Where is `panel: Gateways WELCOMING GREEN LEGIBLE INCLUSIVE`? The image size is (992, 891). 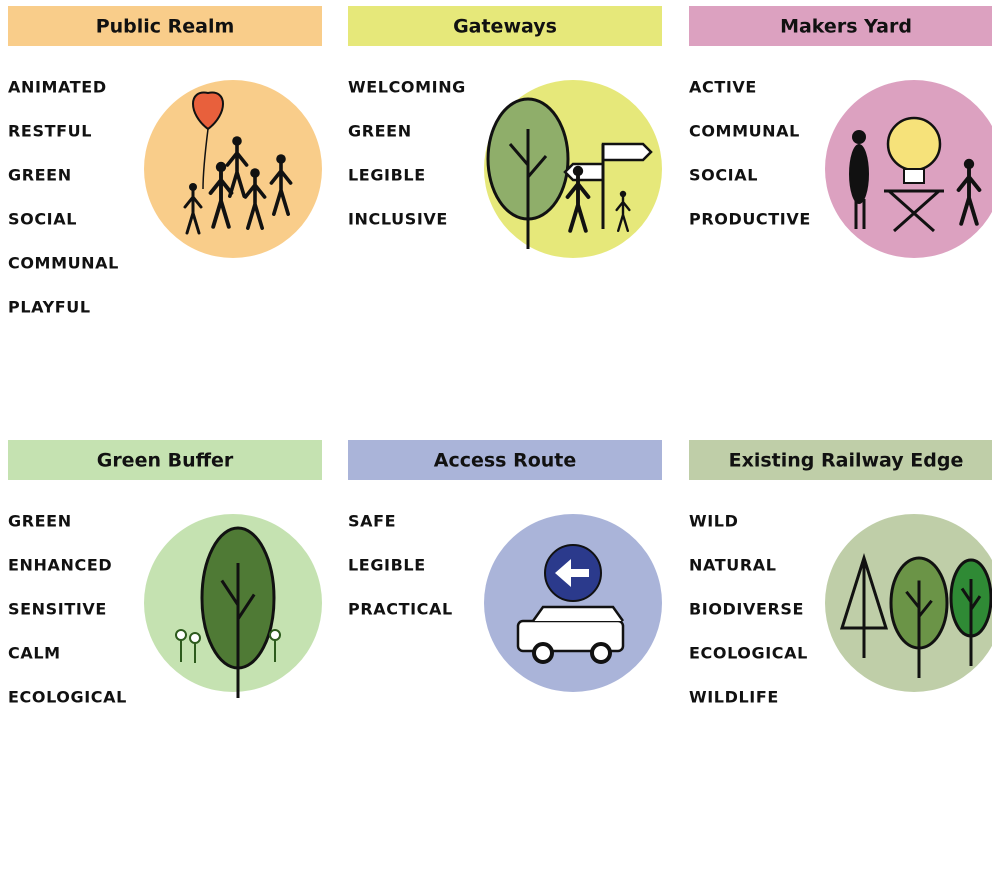 panel: Gateways WELCOMING GREEN LEGIBLE INCLUSIVE is located at coordinates (505, 132).